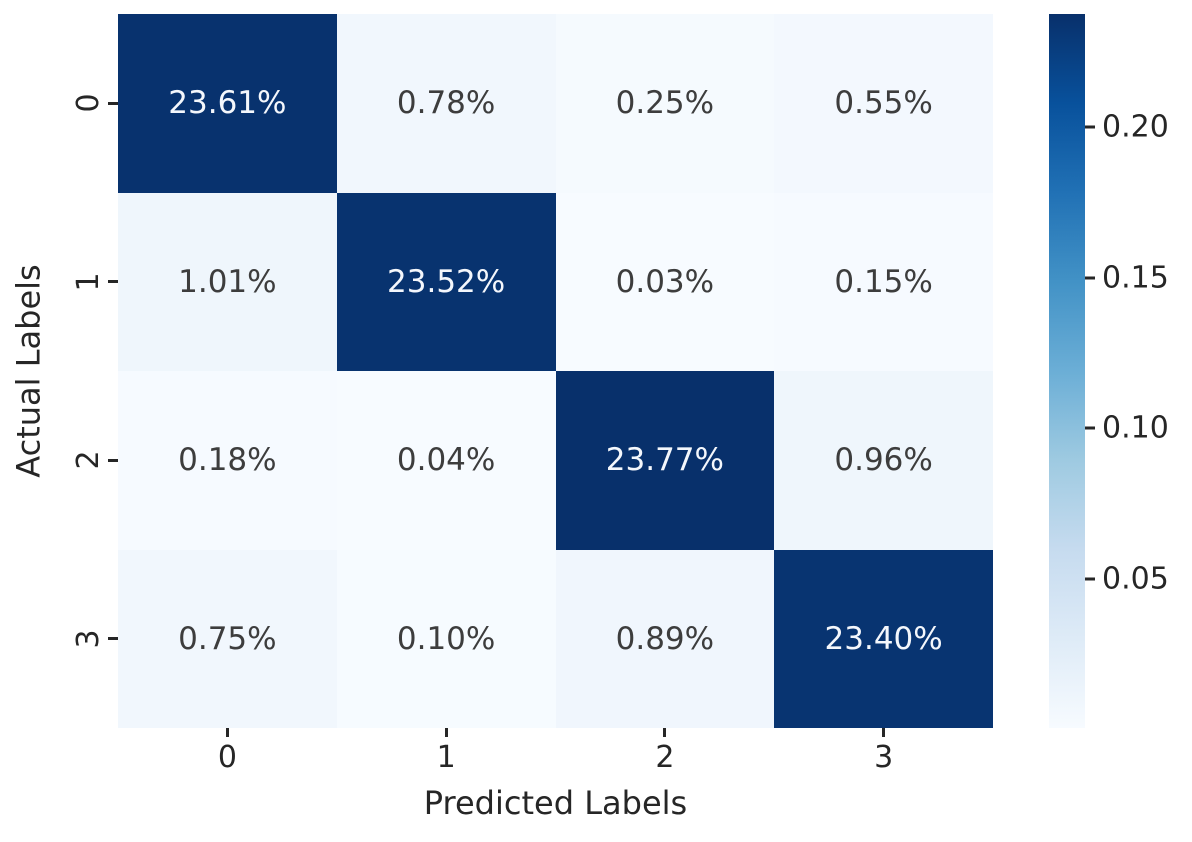 Image resolution: width=1192 pixels, height=842 pixels. What do you see at coordinates (227, 281) in the screenshot?
I see `heatmap-cell: 1.01%` at bounding box center [227, 281].